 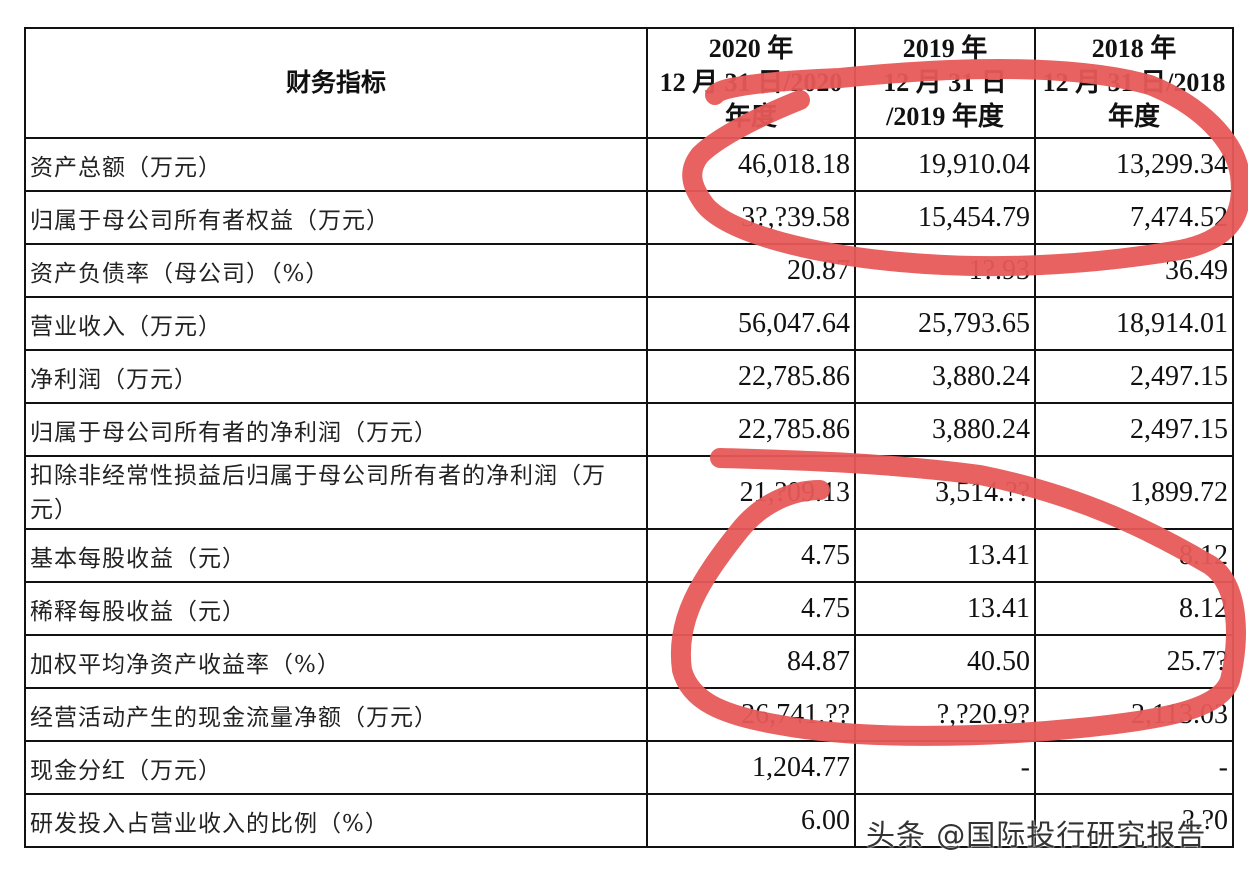 I want to click on row-label: 稀释每股收益（元）, so click(x=336, y=608).